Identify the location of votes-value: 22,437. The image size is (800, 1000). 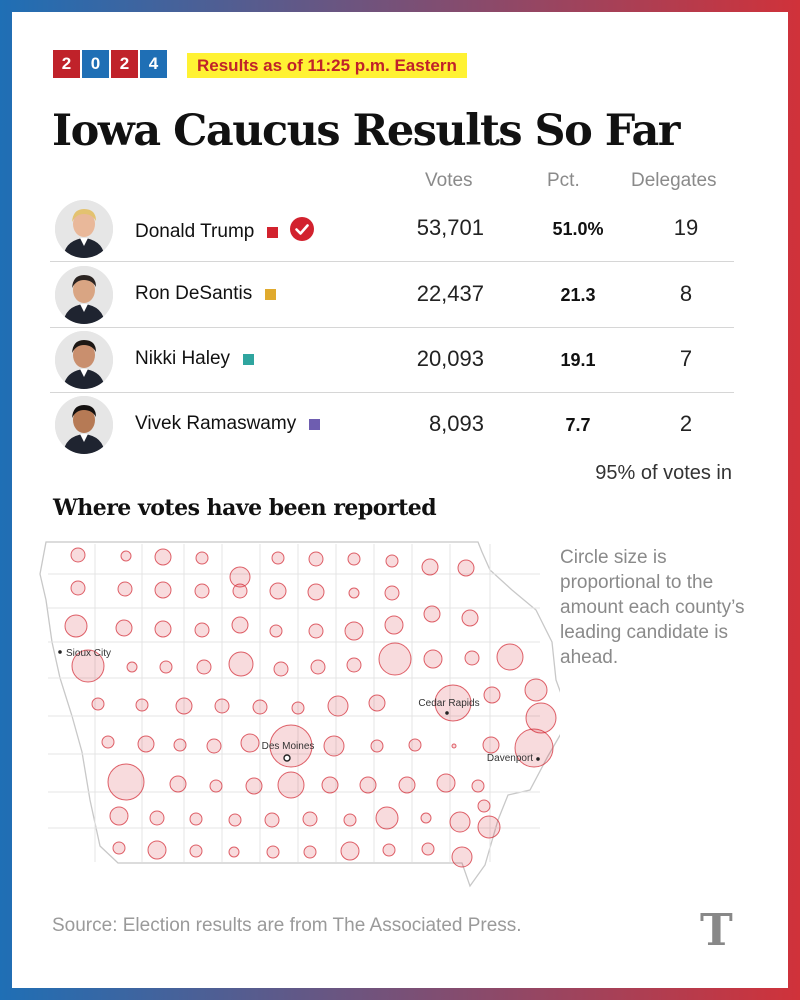
(450, 293).